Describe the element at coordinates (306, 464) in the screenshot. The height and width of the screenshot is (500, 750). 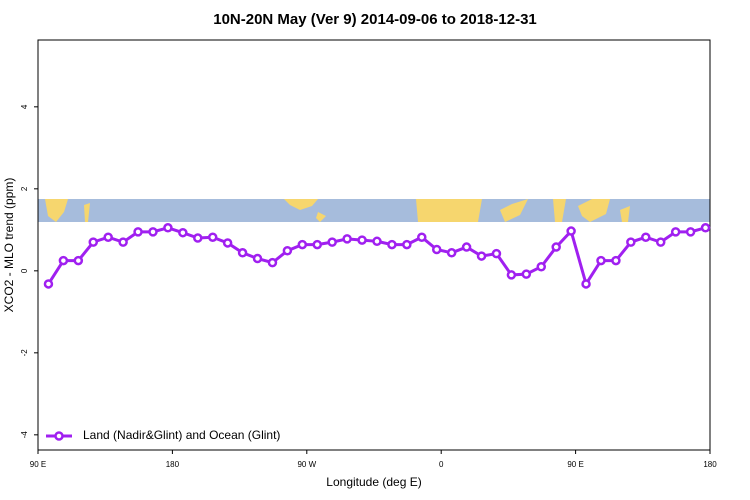
I see `x-tick-label: 90 W` at that location.